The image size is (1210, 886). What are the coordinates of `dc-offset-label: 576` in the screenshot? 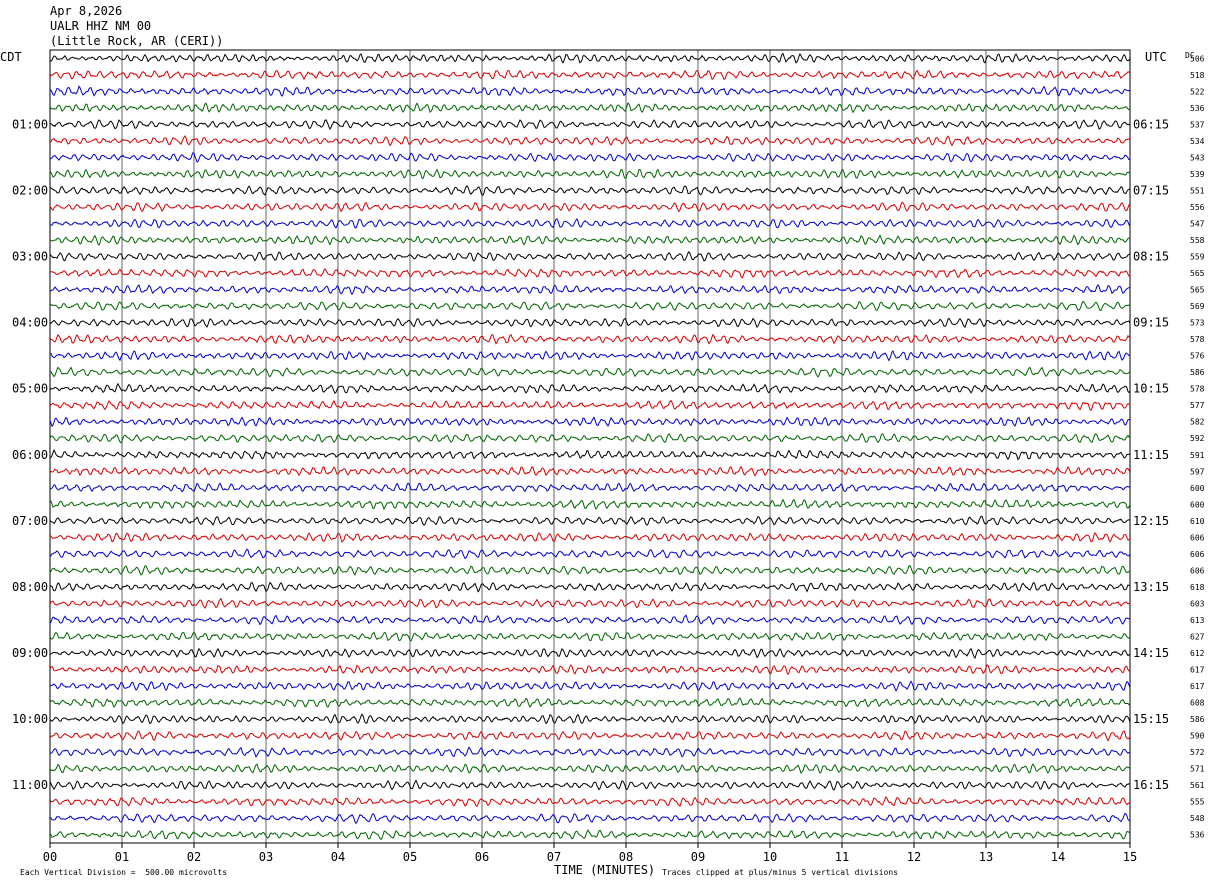 It's located at (1197, 356).